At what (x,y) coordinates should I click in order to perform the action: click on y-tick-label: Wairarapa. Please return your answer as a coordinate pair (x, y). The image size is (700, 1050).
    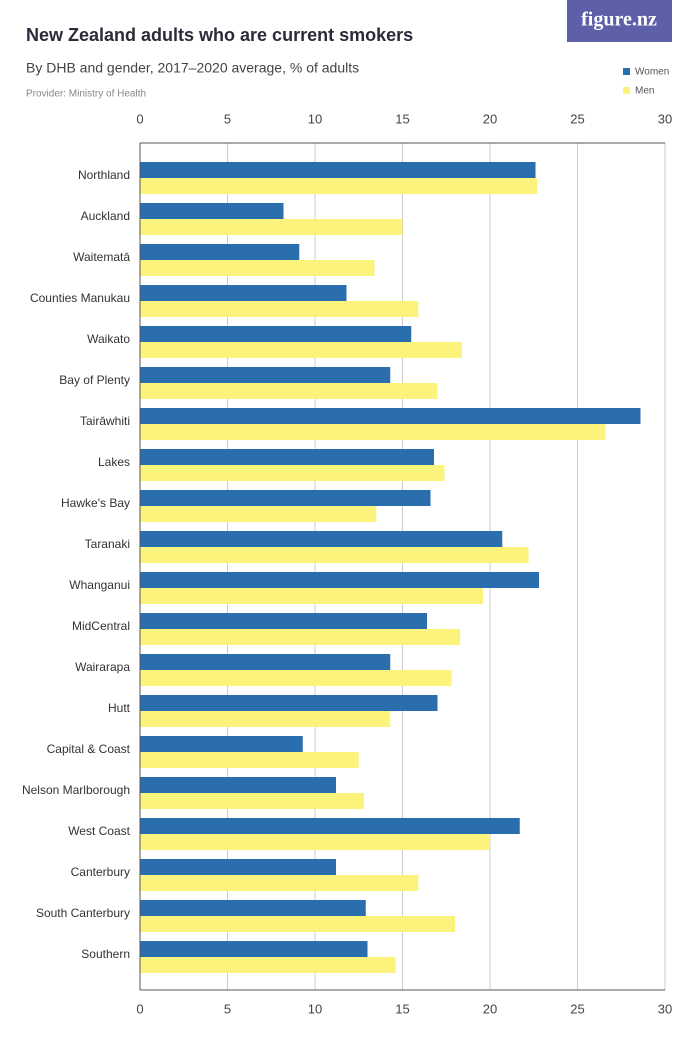
    Looking at the image, I should click on (102, 667).